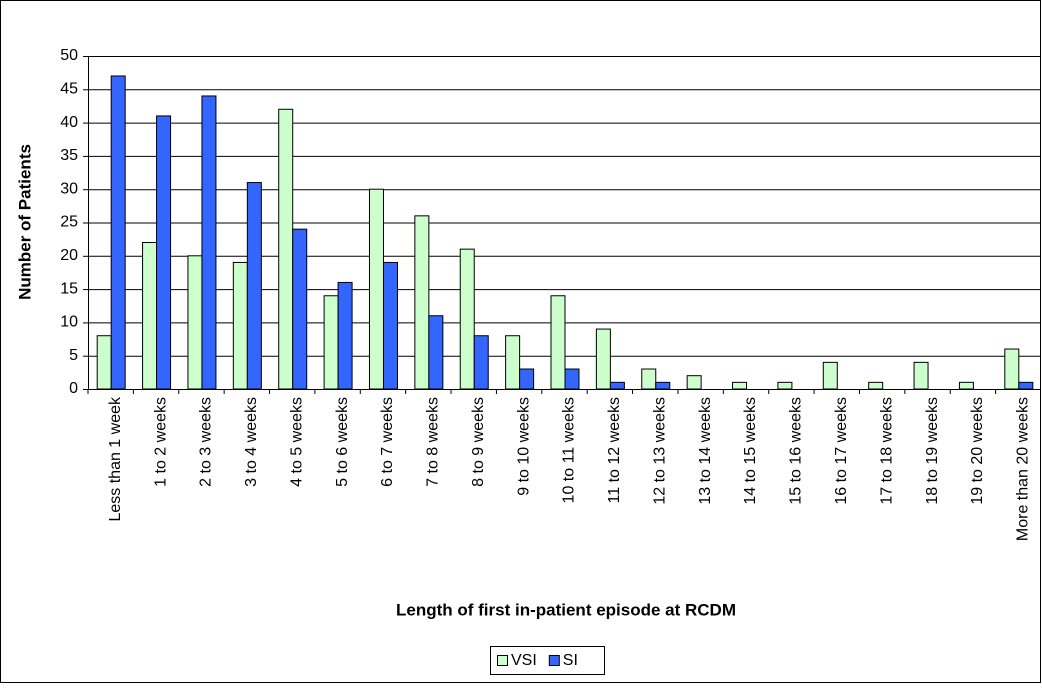 The height and width of the screenshot is (689, 1042). What do you see at coordinates (750, 451) in the screenshot?
I see `x-tick-label: 14 to 15 weeks` at bounding box center [750, 451].